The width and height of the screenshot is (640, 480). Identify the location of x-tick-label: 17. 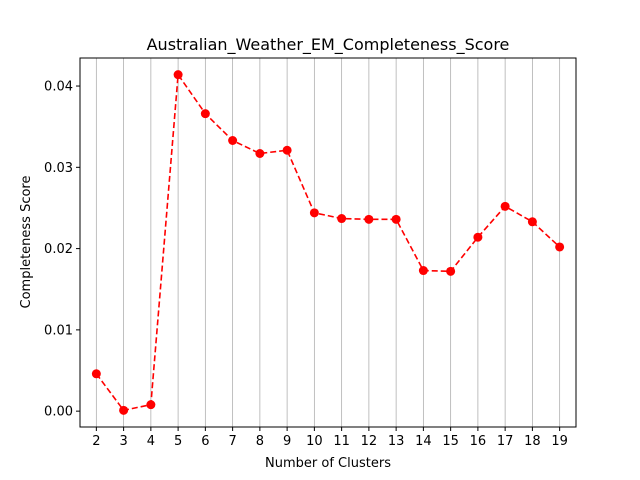
(505, 441).